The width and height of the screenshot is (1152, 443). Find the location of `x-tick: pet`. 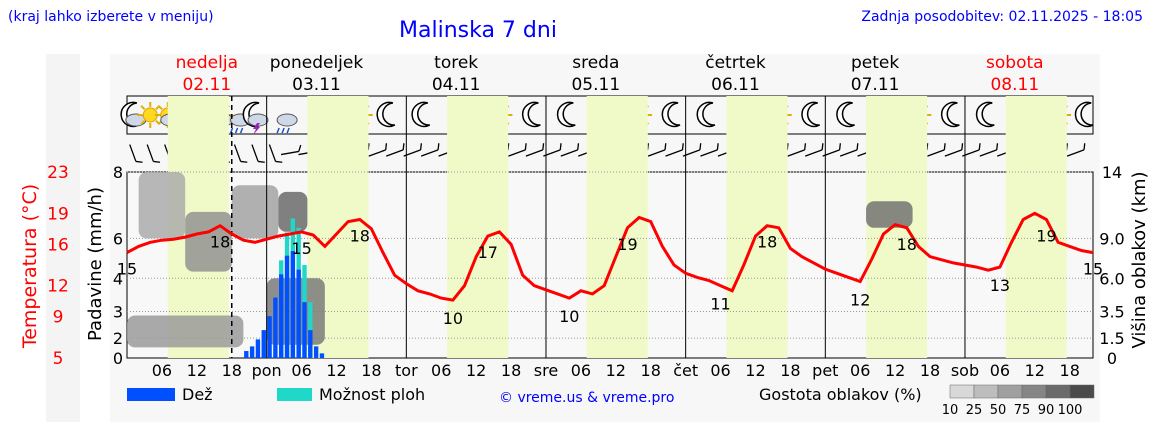

x-tick: pet is located at coordinates (825, 370).